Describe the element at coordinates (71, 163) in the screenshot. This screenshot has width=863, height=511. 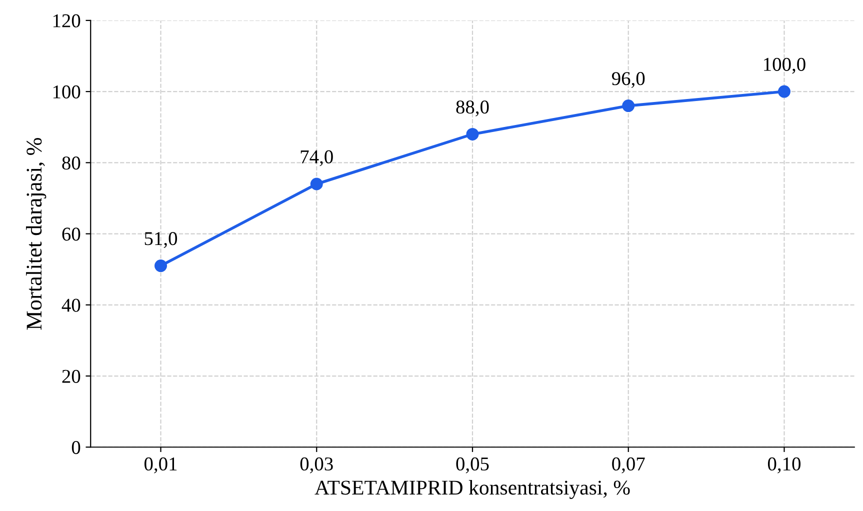
I see `y-tick-label: 80` at that location.